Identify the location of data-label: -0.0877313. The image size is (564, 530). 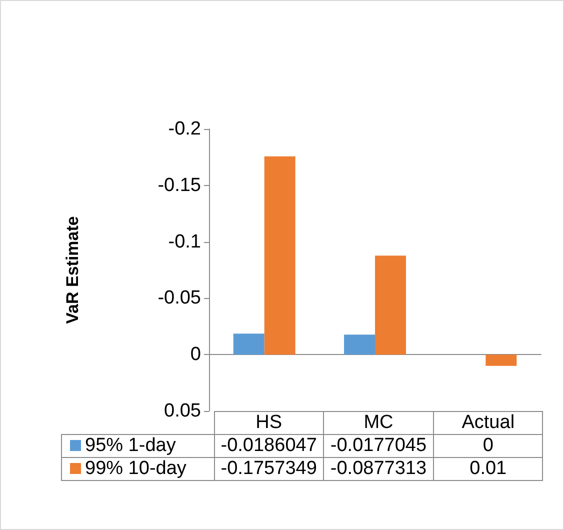
(379, 469).